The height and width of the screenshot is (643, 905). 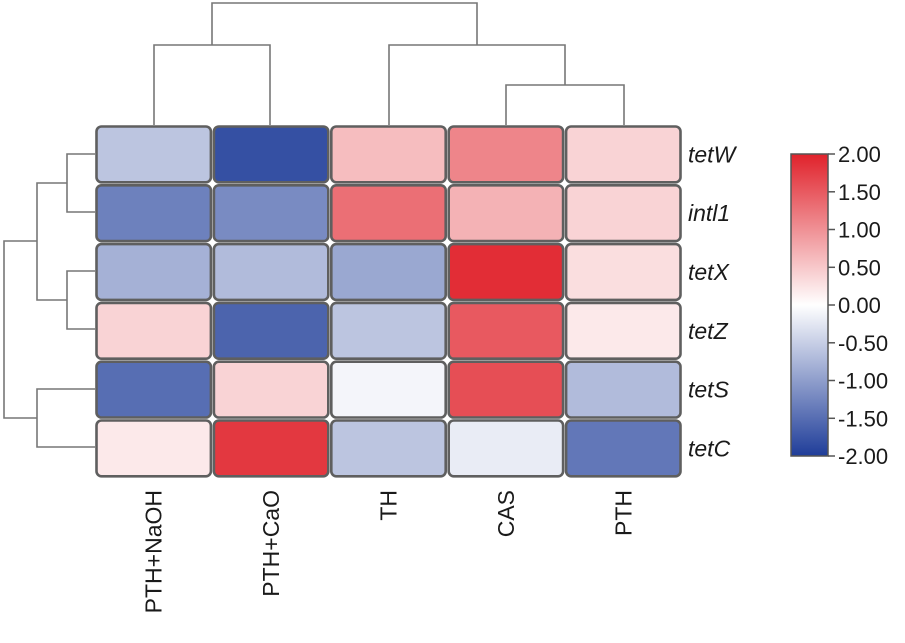 What do you see at coordinates (863, 343) in the screenshot?
I see `colorbar-tick-label: -0.50` at bounding box center [863, 343].